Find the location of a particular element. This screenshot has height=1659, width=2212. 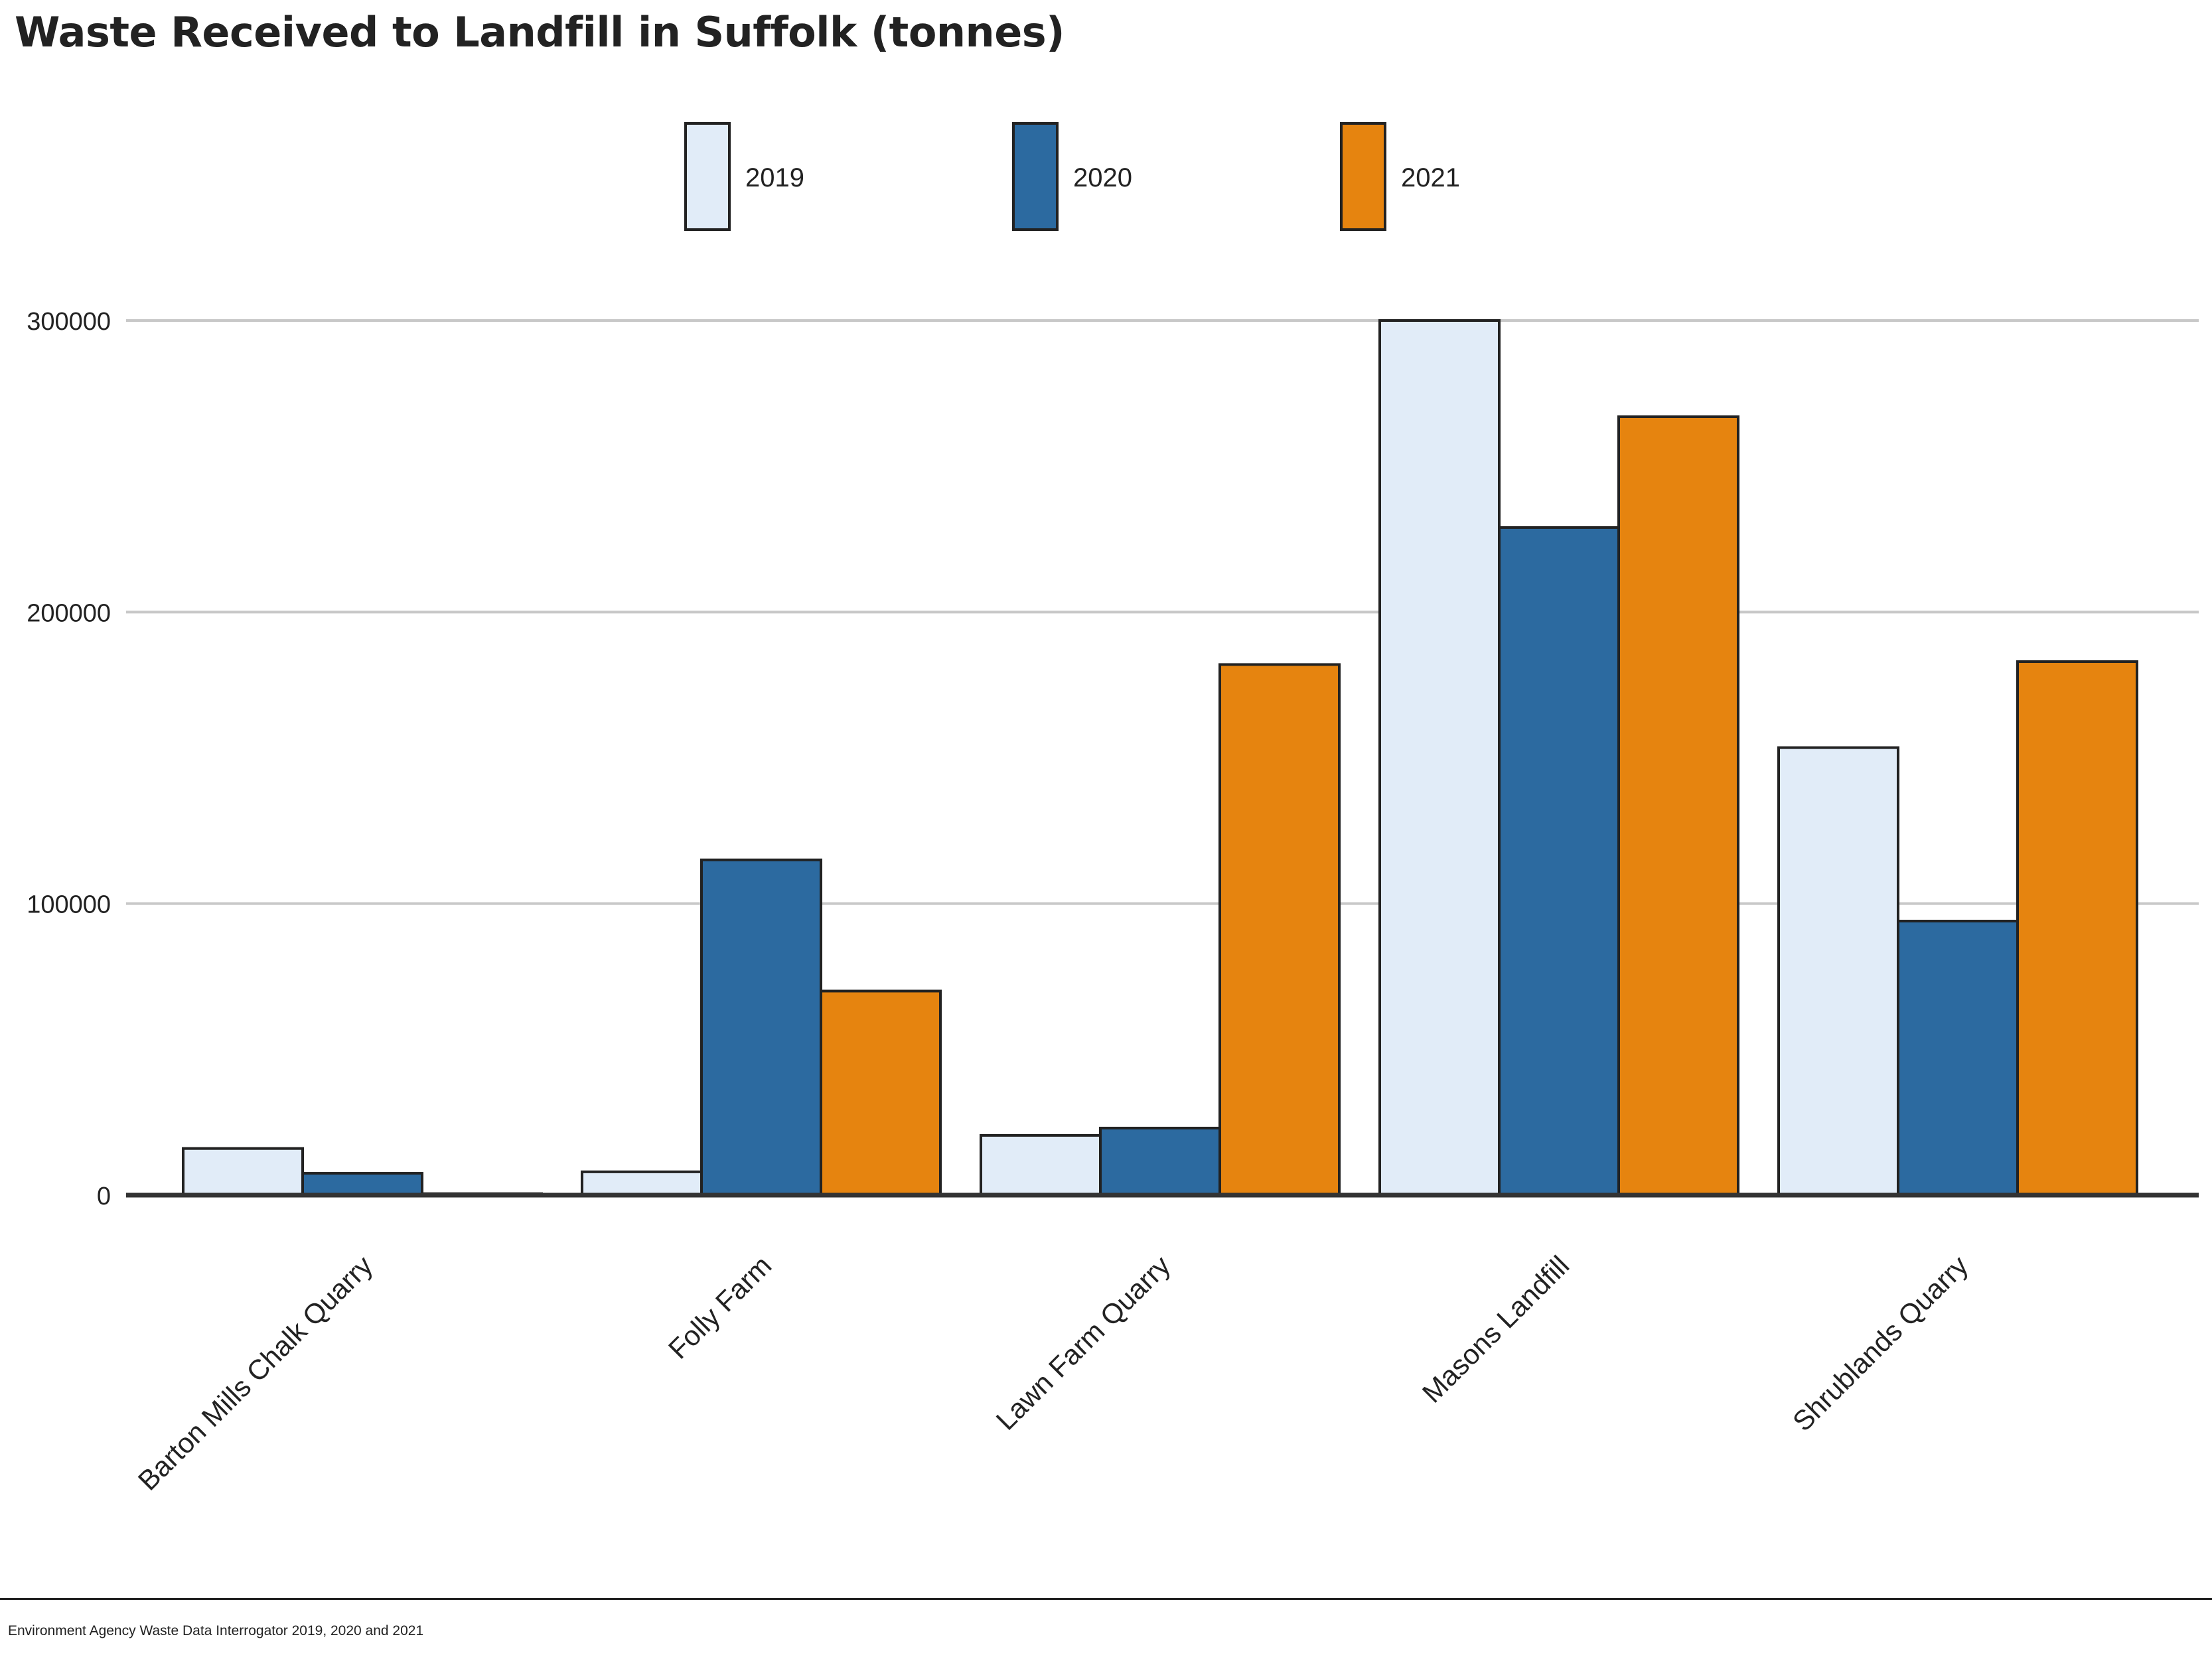

y-tick-label: 300000 is located at coordinates (69, 322).